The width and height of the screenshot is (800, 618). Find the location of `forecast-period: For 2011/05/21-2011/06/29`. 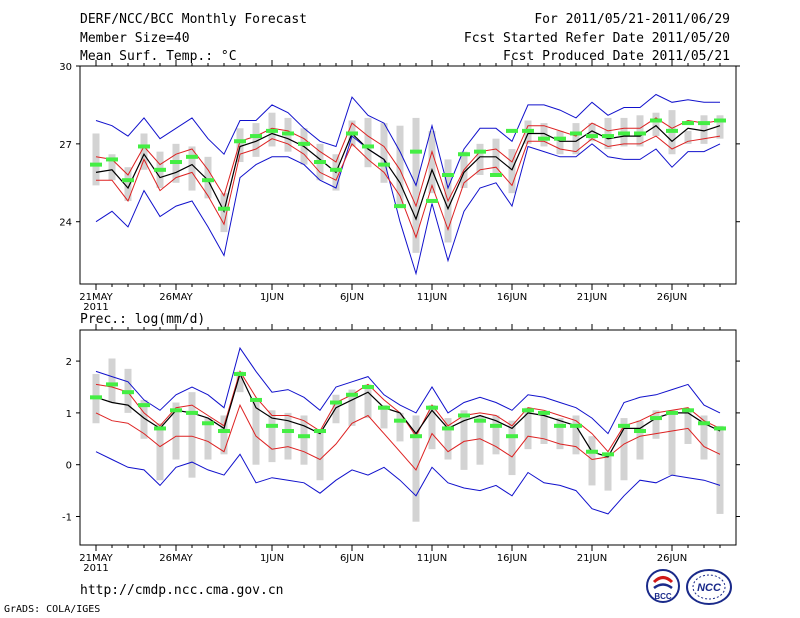

forecast-period: For 2011/05/21-2011/06/29 is located at coordinates (632, 19).